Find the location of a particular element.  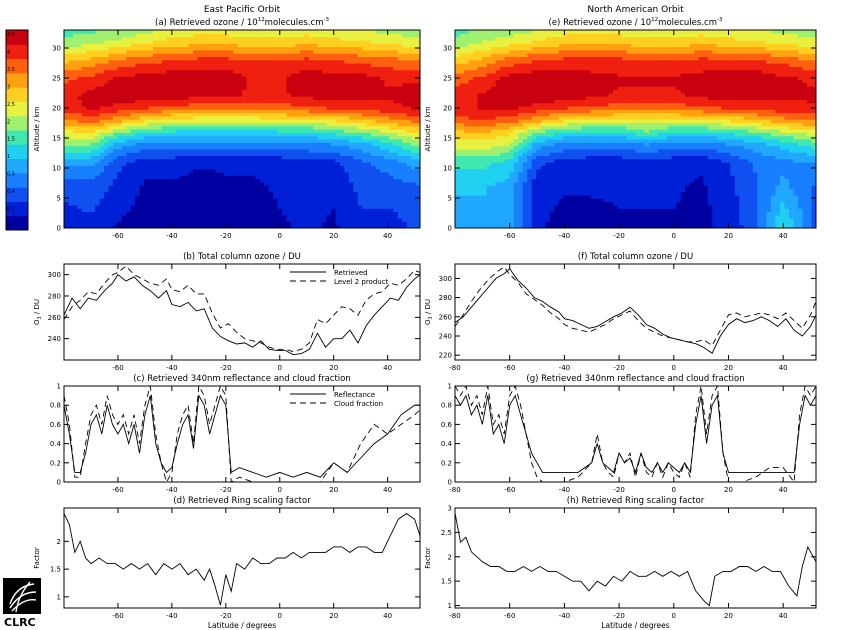

y-axis-label-text: Altitude / km is located at coordinates (37, 128).